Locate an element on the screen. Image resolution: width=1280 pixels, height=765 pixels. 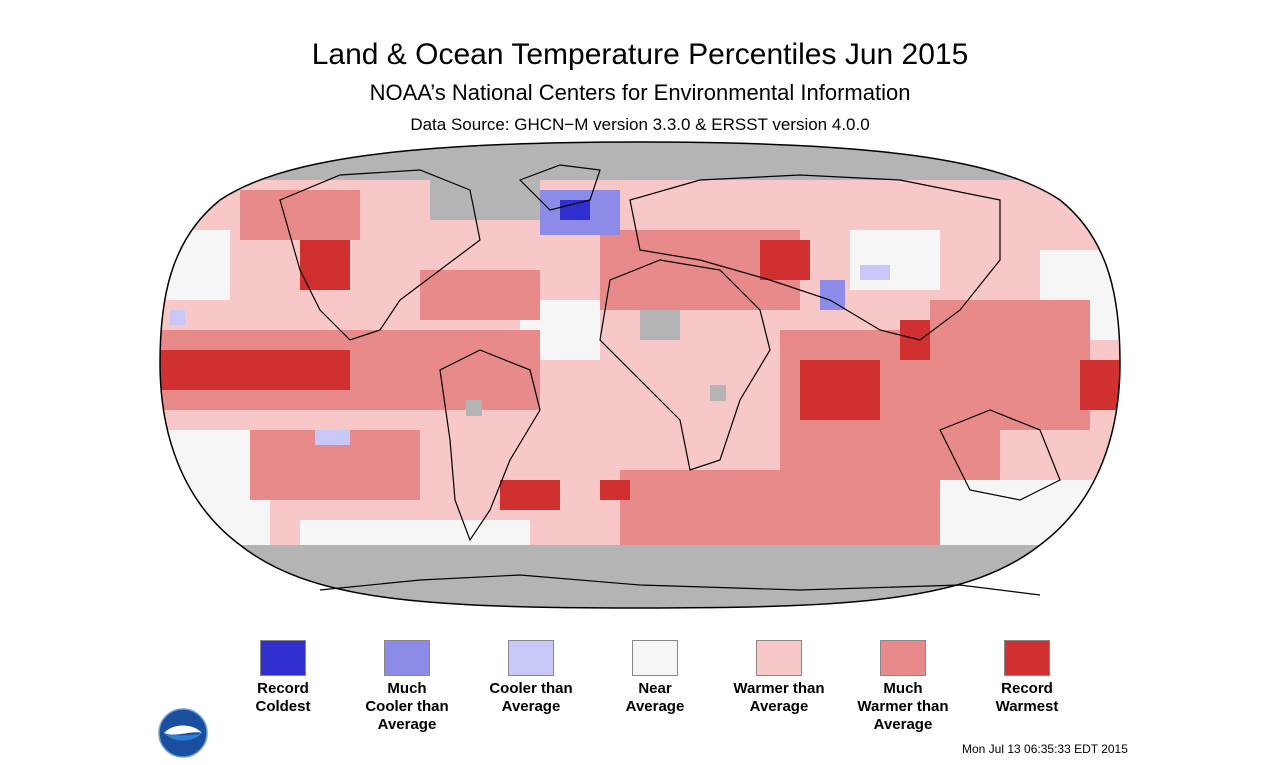
legend-label: Near Average is located at coordinates (655, 697).